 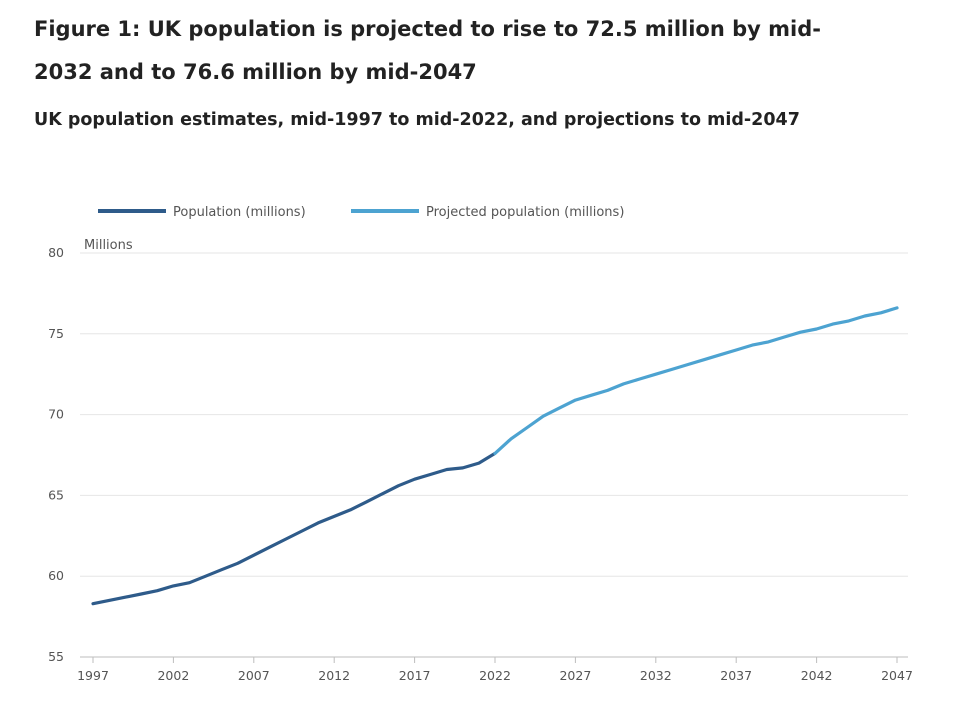 What do you see at coordinates (897, 675) in the screenshot?
I see `x-tick-label: 2047` at bounding box center [897, 675].